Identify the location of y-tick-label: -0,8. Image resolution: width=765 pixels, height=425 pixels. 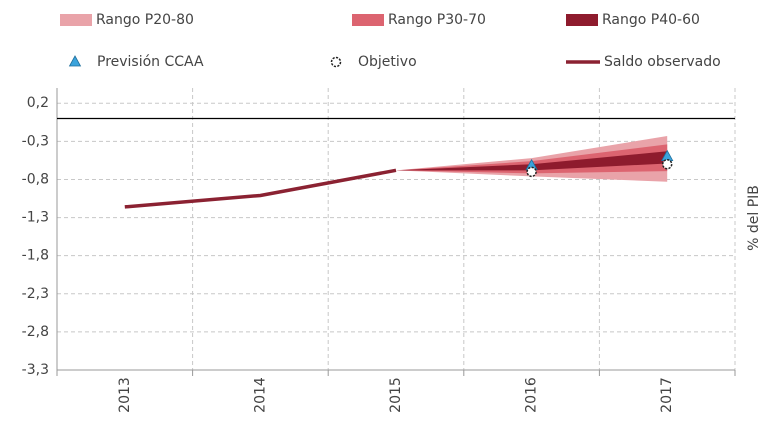
(35, 179).